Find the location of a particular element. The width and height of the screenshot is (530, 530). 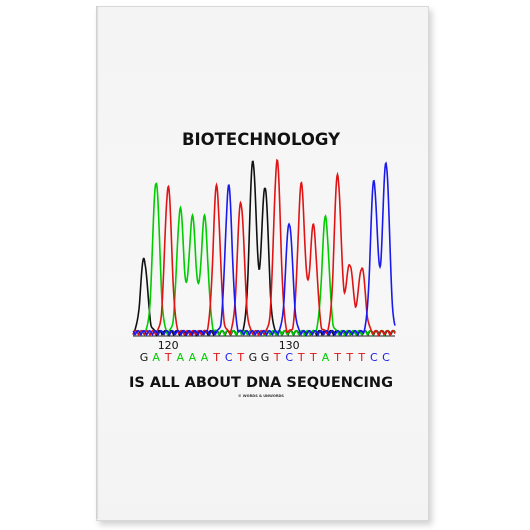

position-label: 130 is located at coordinates (289, 345).